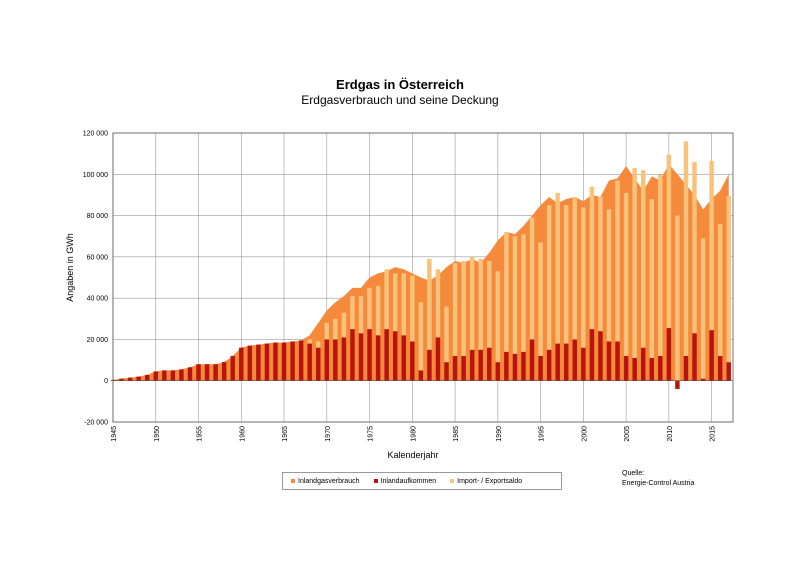 This screenshot has width=800, height=566. What do you see at coordinates (542, 434) in the screenshot?
I see `x-tick-label: 1995` at bounding box center [542, 434].